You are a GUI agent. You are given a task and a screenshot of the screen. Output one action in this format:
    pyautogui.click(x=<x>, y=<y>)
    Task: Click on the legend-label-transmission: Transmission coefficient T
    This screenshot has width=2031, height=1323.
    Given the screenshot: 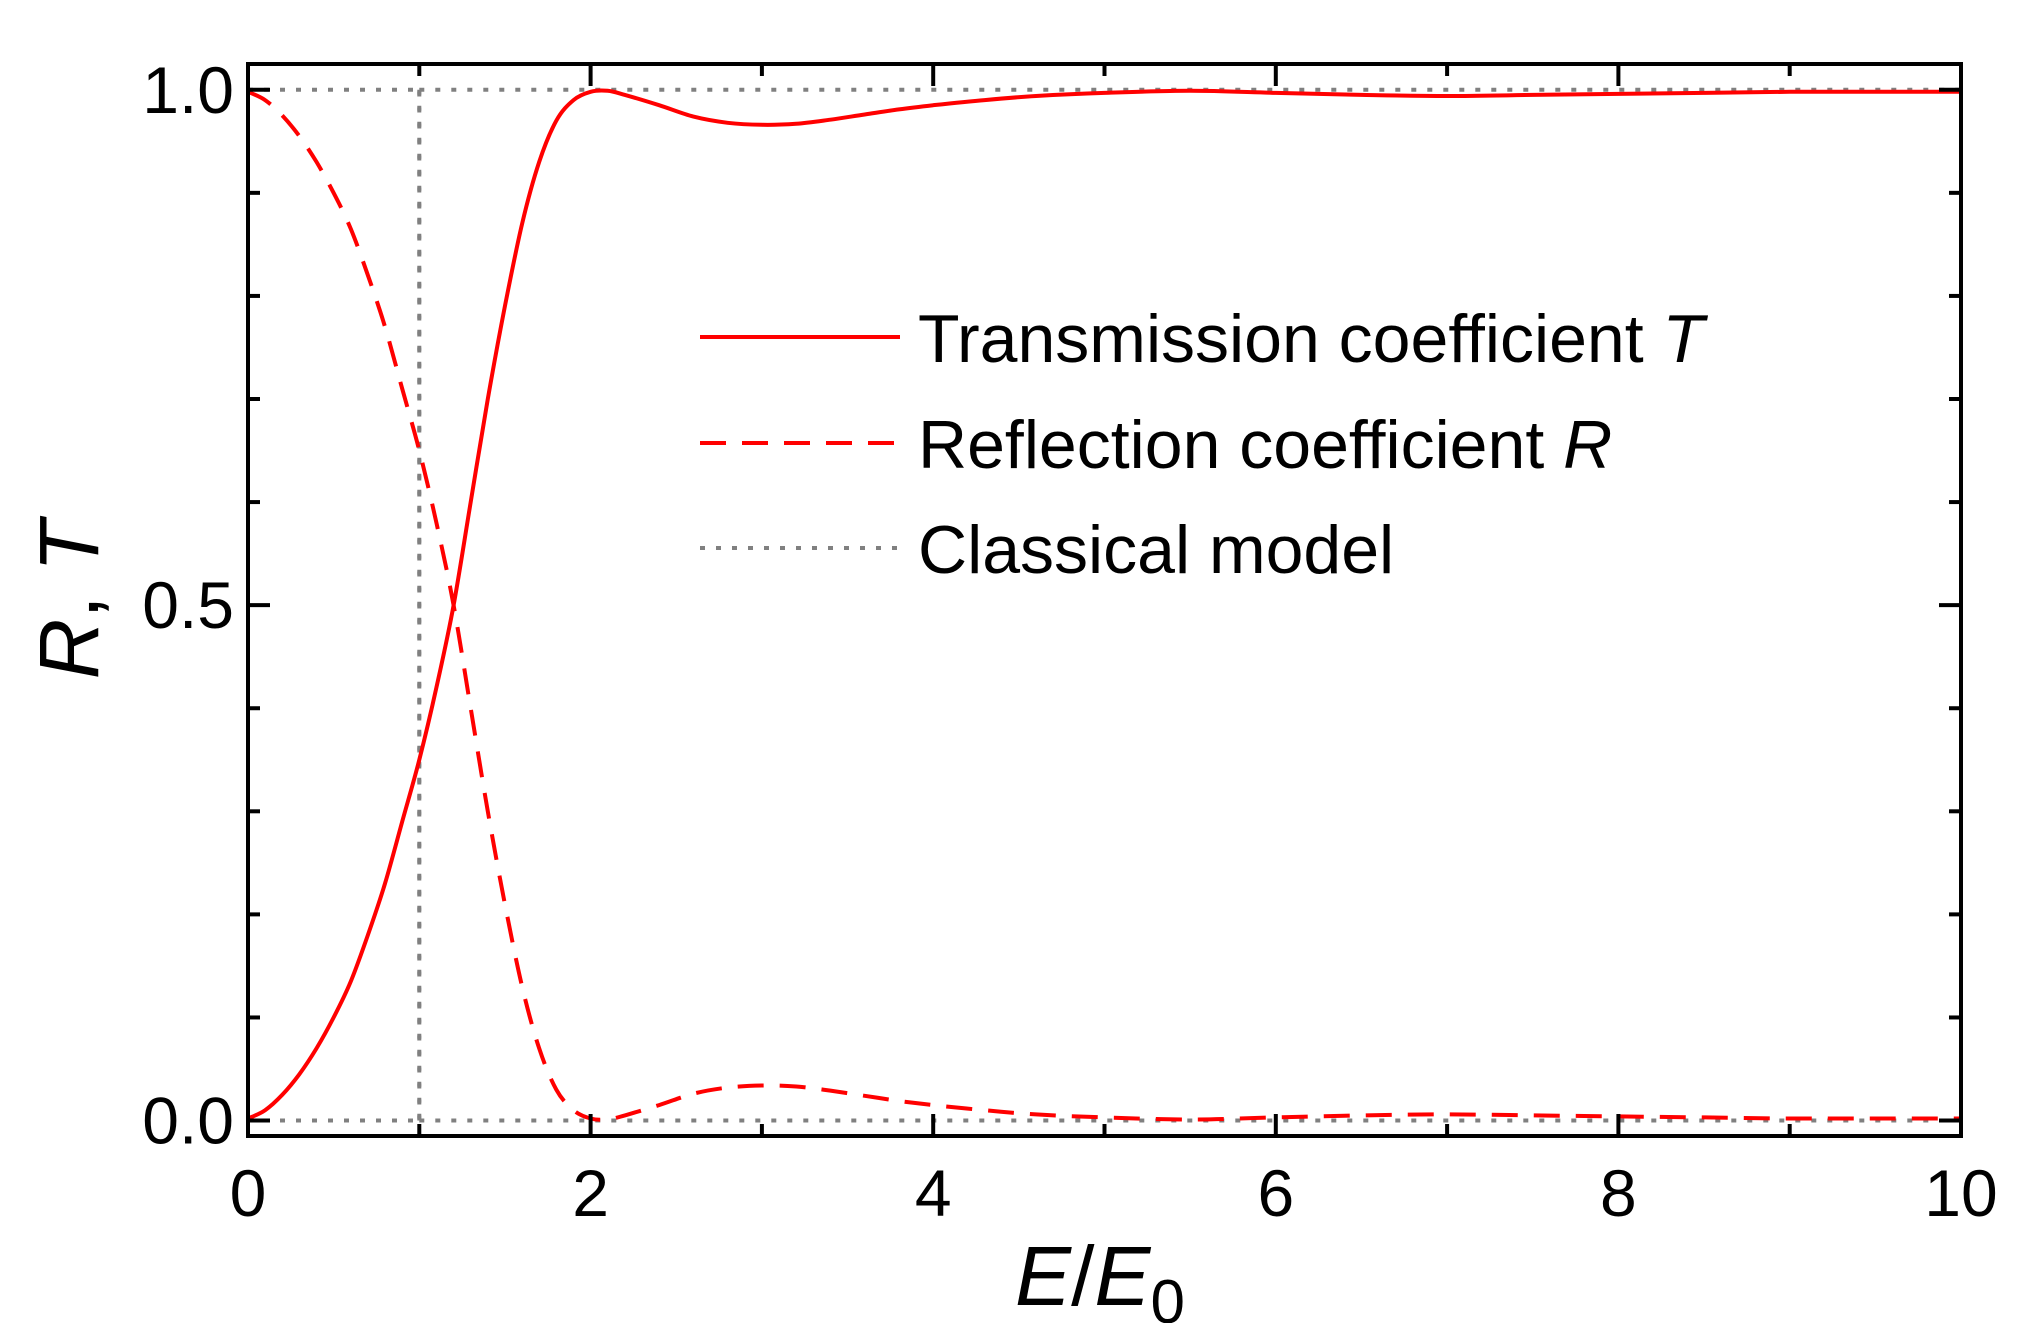 What is the action you would take?
    pyautogui.click(x=1313, y=339)
    